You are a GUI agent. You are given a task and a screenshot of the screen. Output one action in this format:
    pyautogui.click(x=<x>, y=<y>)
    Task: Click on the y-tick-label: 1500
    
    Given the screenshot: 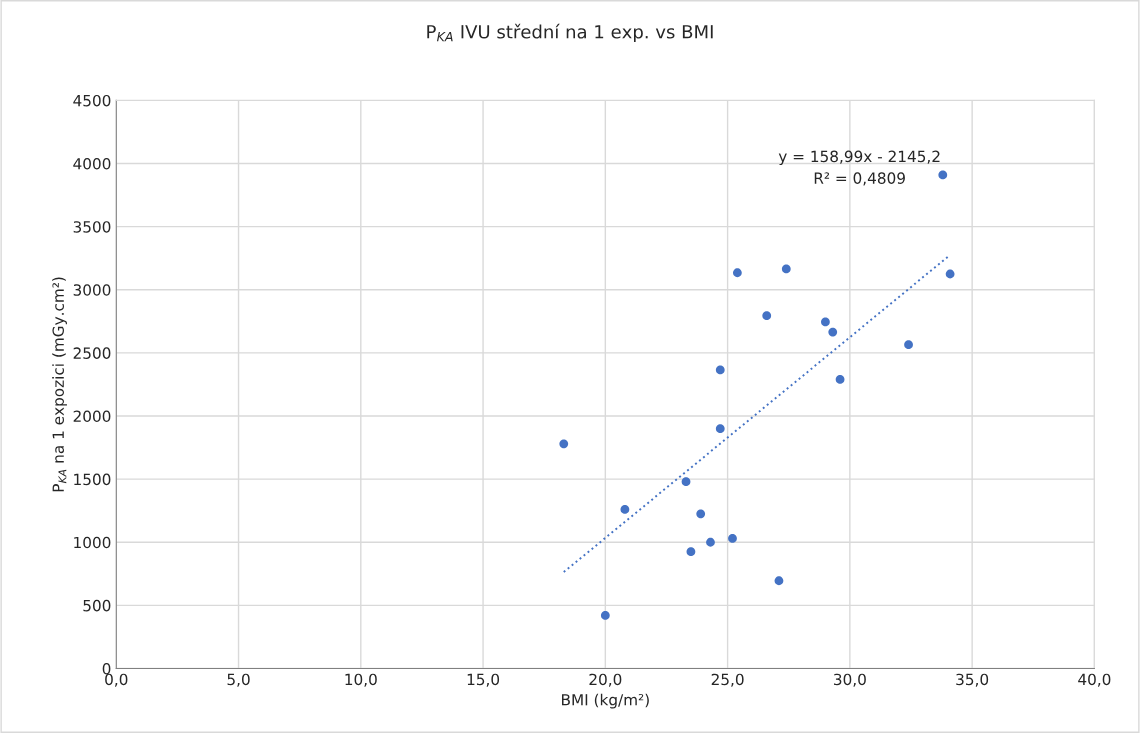 What is the action you would take?
    pyautogui.click(x=92, y=479)
    